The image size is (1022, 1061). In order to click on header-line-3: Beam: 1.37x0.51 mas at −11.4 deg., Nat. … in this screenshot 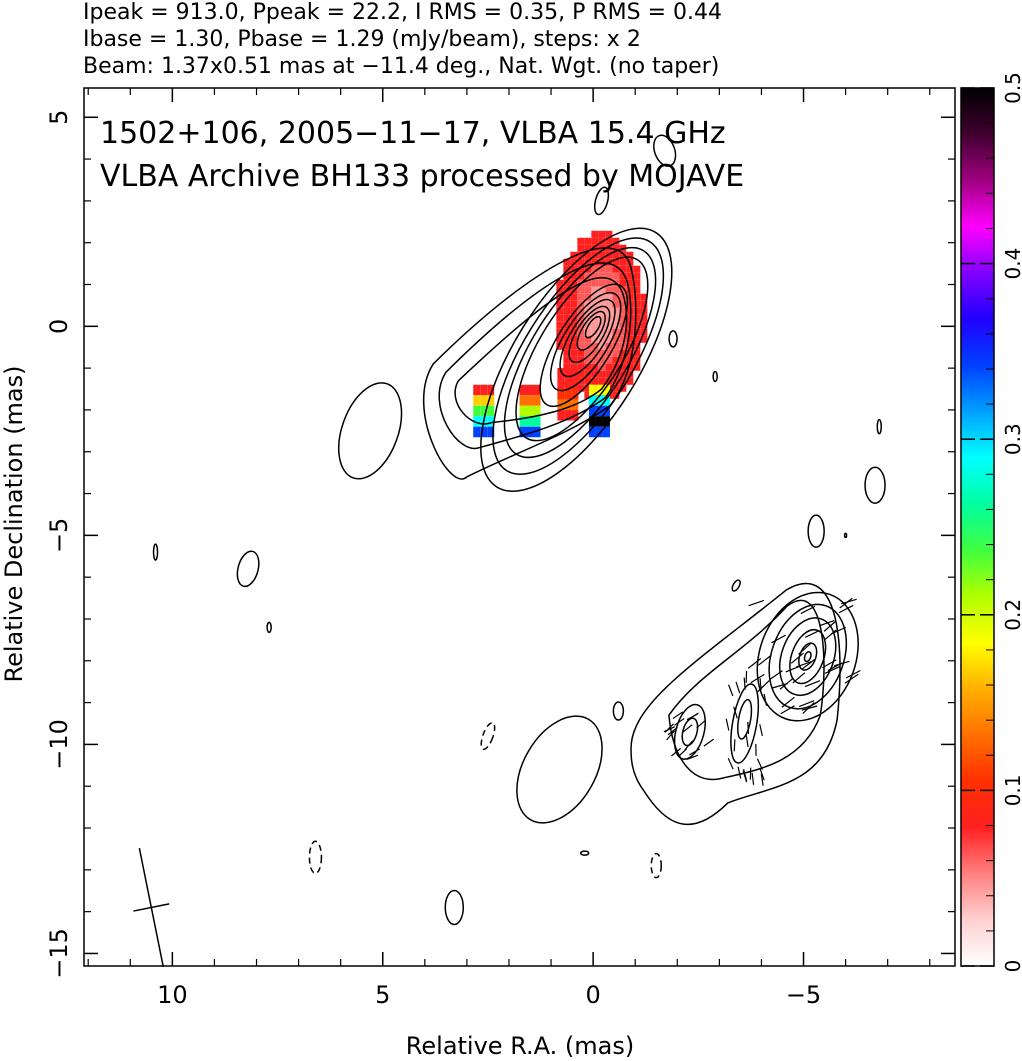, I will do `click(401, 66)`.